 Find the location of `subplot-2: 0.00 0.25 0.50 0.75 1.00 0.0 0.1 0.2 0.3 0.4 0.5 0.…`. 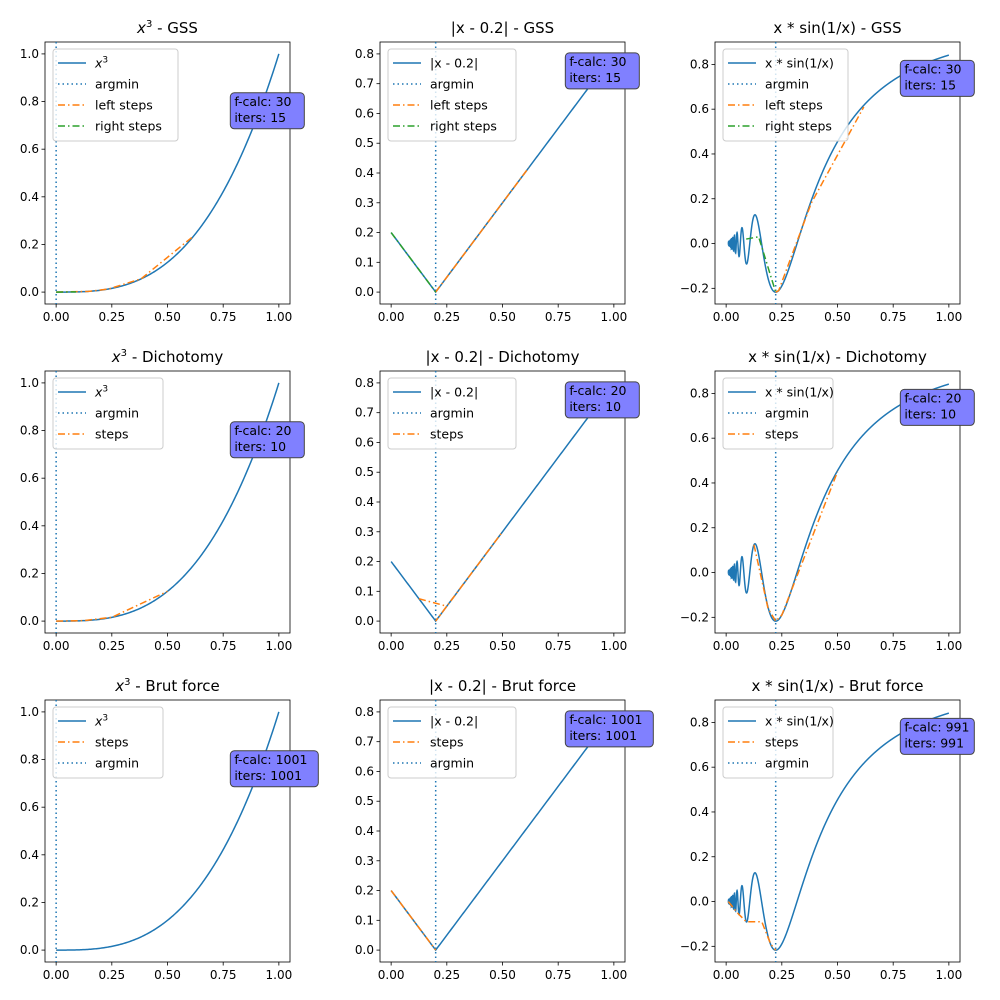

subplot-2: 0.00 0.25 0.50 0.75 1.00 0.0 0.1 0.2 0.3 0.4 0.5 0.… is located at coordinates (497, 171).